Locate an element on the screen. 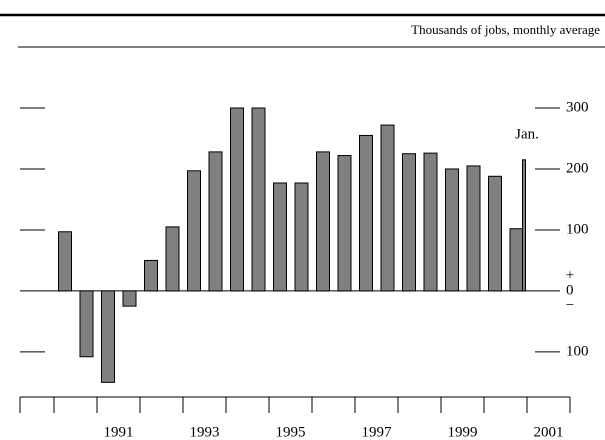  x-tick-label: 1995 is located at coordinates (291, 432).